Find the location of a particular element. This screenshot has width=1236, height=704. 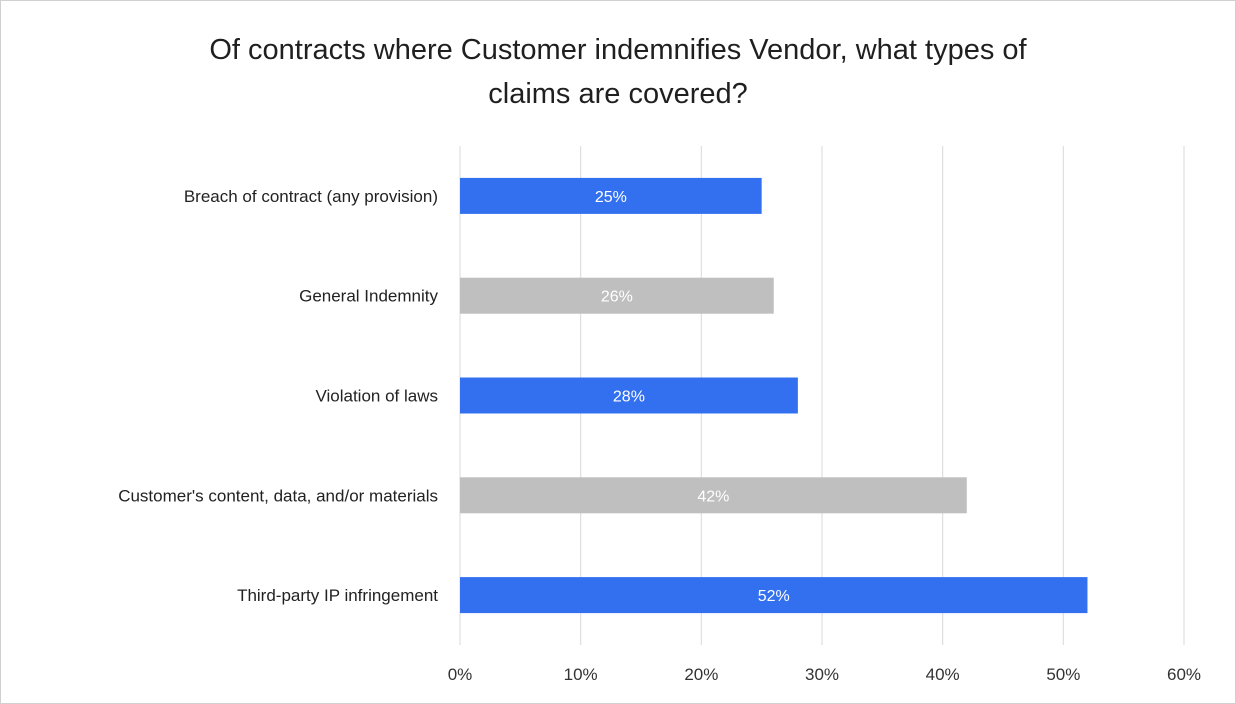

x-tick-label-40: 40% is located at coordinates (943, 674).